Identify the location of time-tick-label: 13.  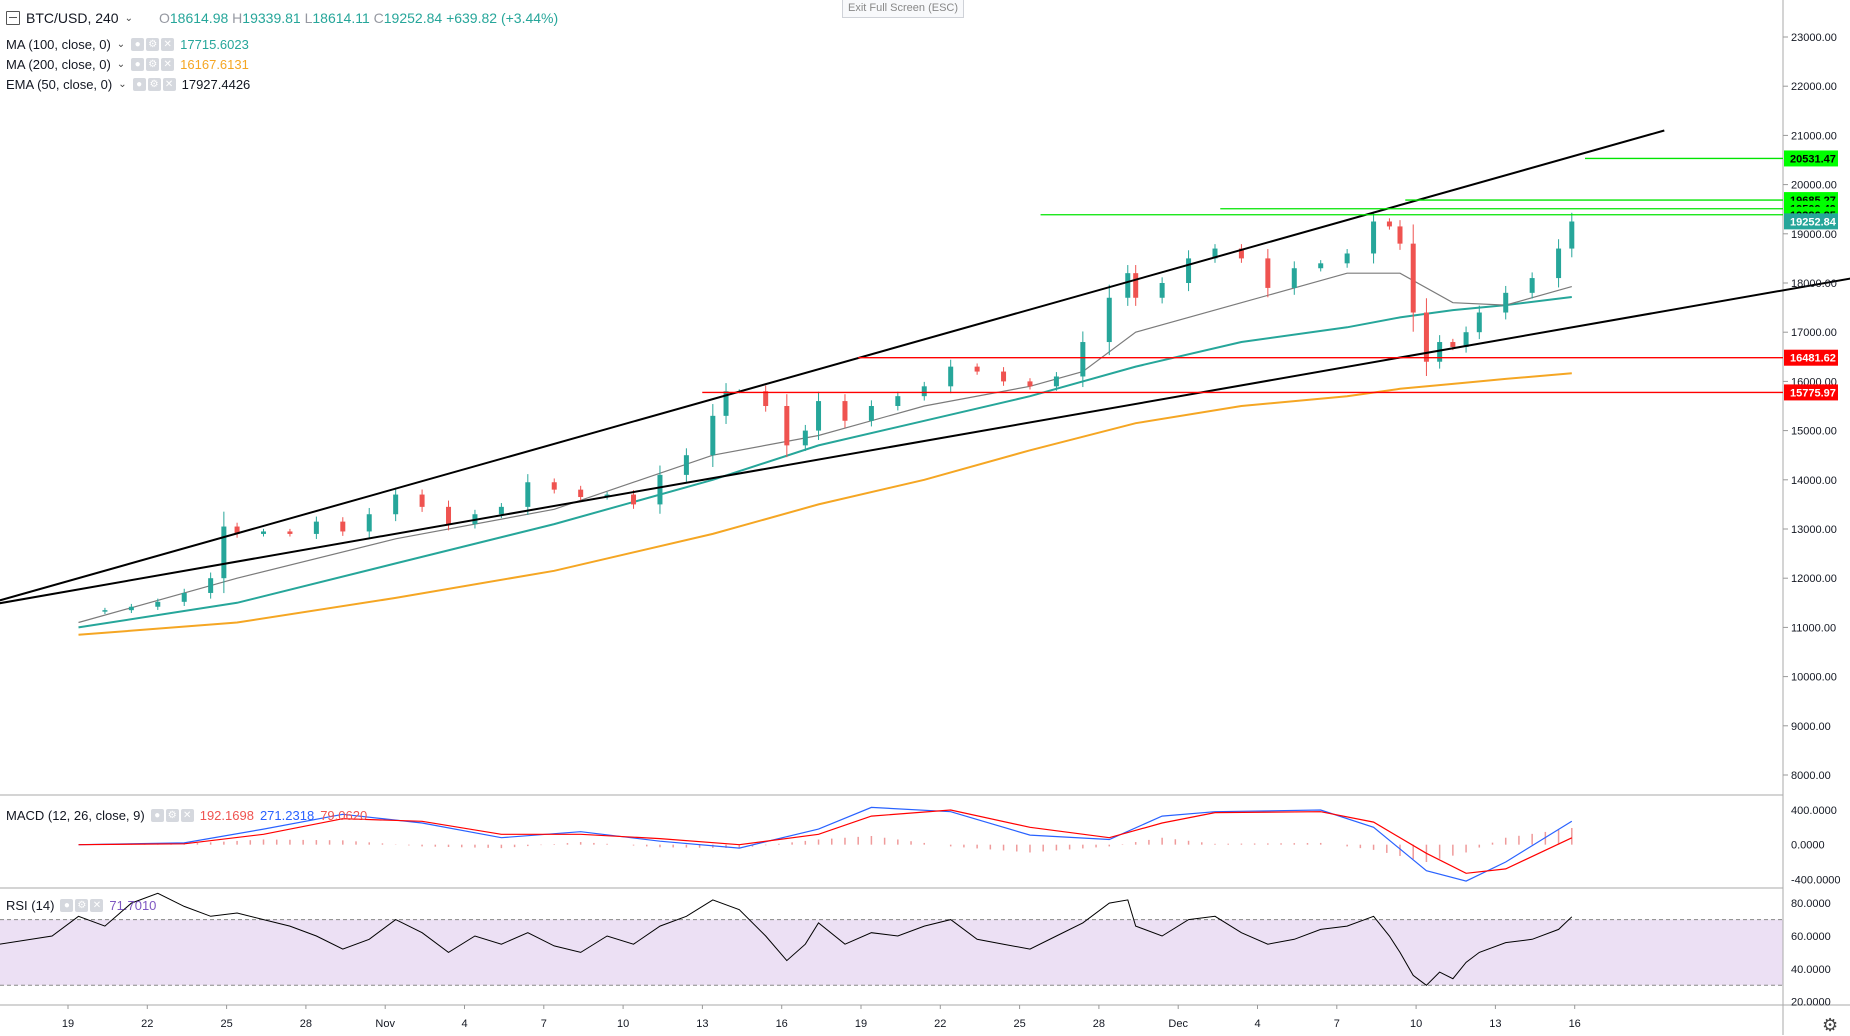
(1495, 1024).